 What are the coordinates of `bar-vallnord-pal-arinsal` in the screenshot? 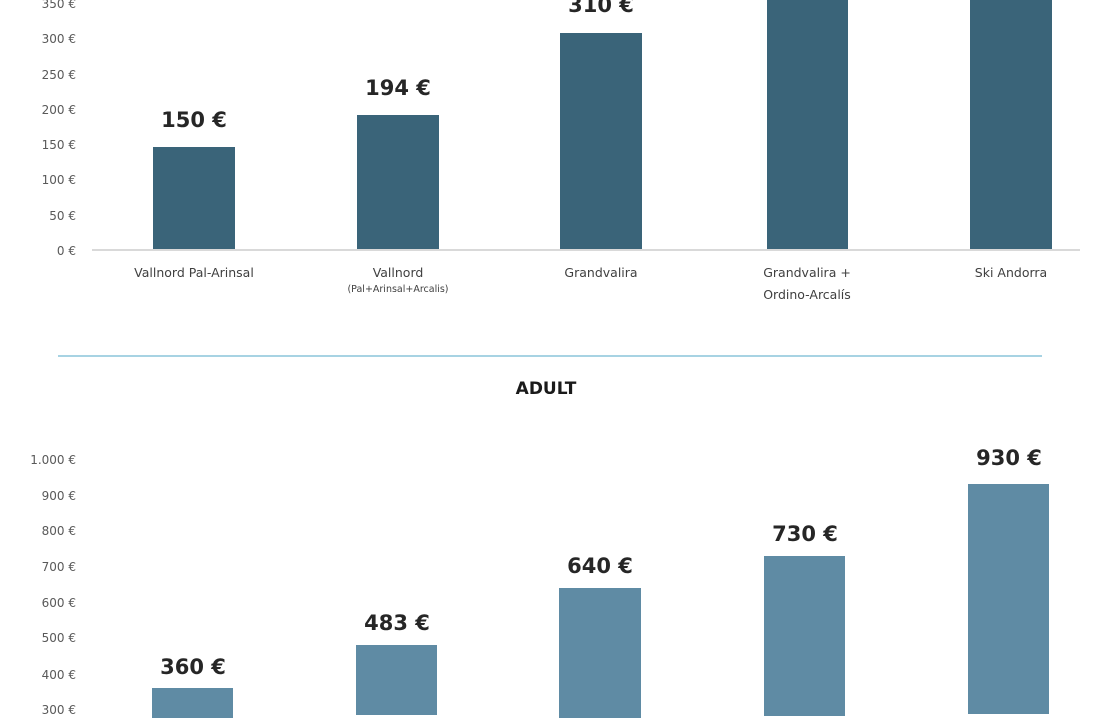 It's located at (194, 198).